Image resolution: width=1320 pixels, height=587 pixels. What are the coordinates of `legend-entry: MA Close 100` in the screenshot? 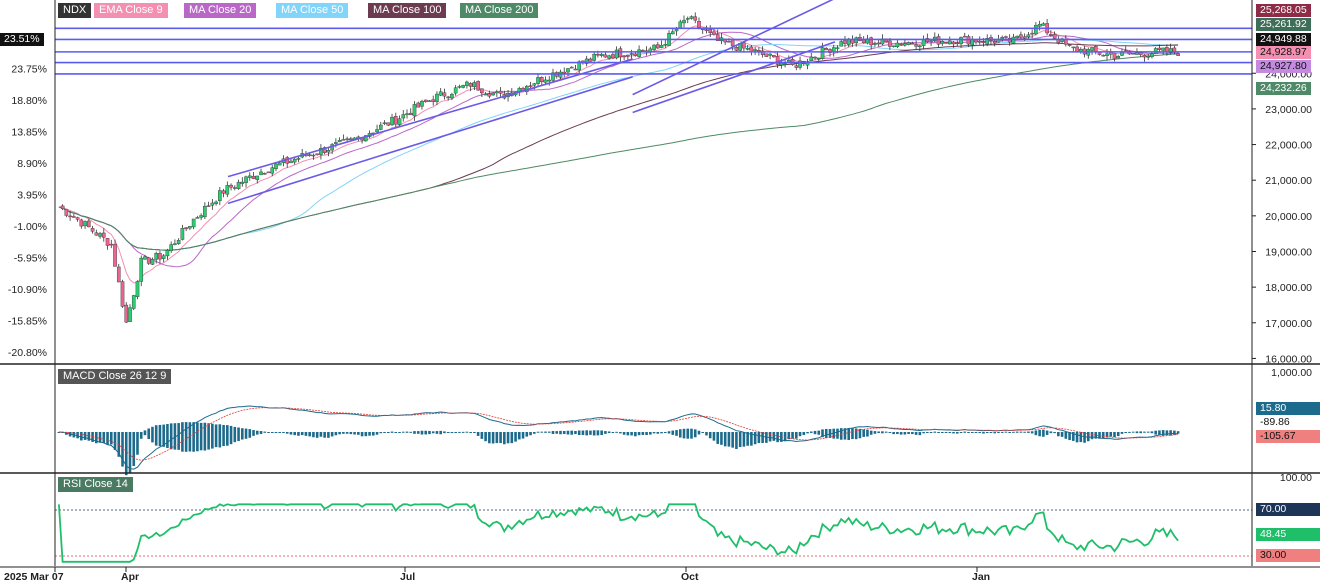 It's located at (407, 10).